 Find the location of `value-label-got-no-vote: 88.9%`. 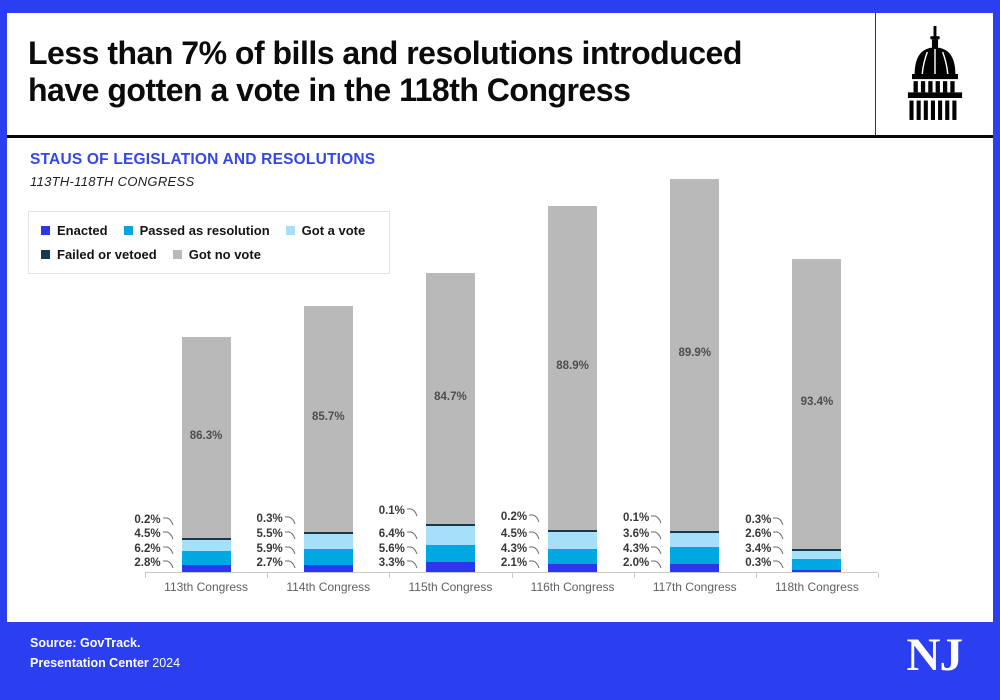

value-label-got-no-vote: 88.9% is located at coordinates (572, 366).